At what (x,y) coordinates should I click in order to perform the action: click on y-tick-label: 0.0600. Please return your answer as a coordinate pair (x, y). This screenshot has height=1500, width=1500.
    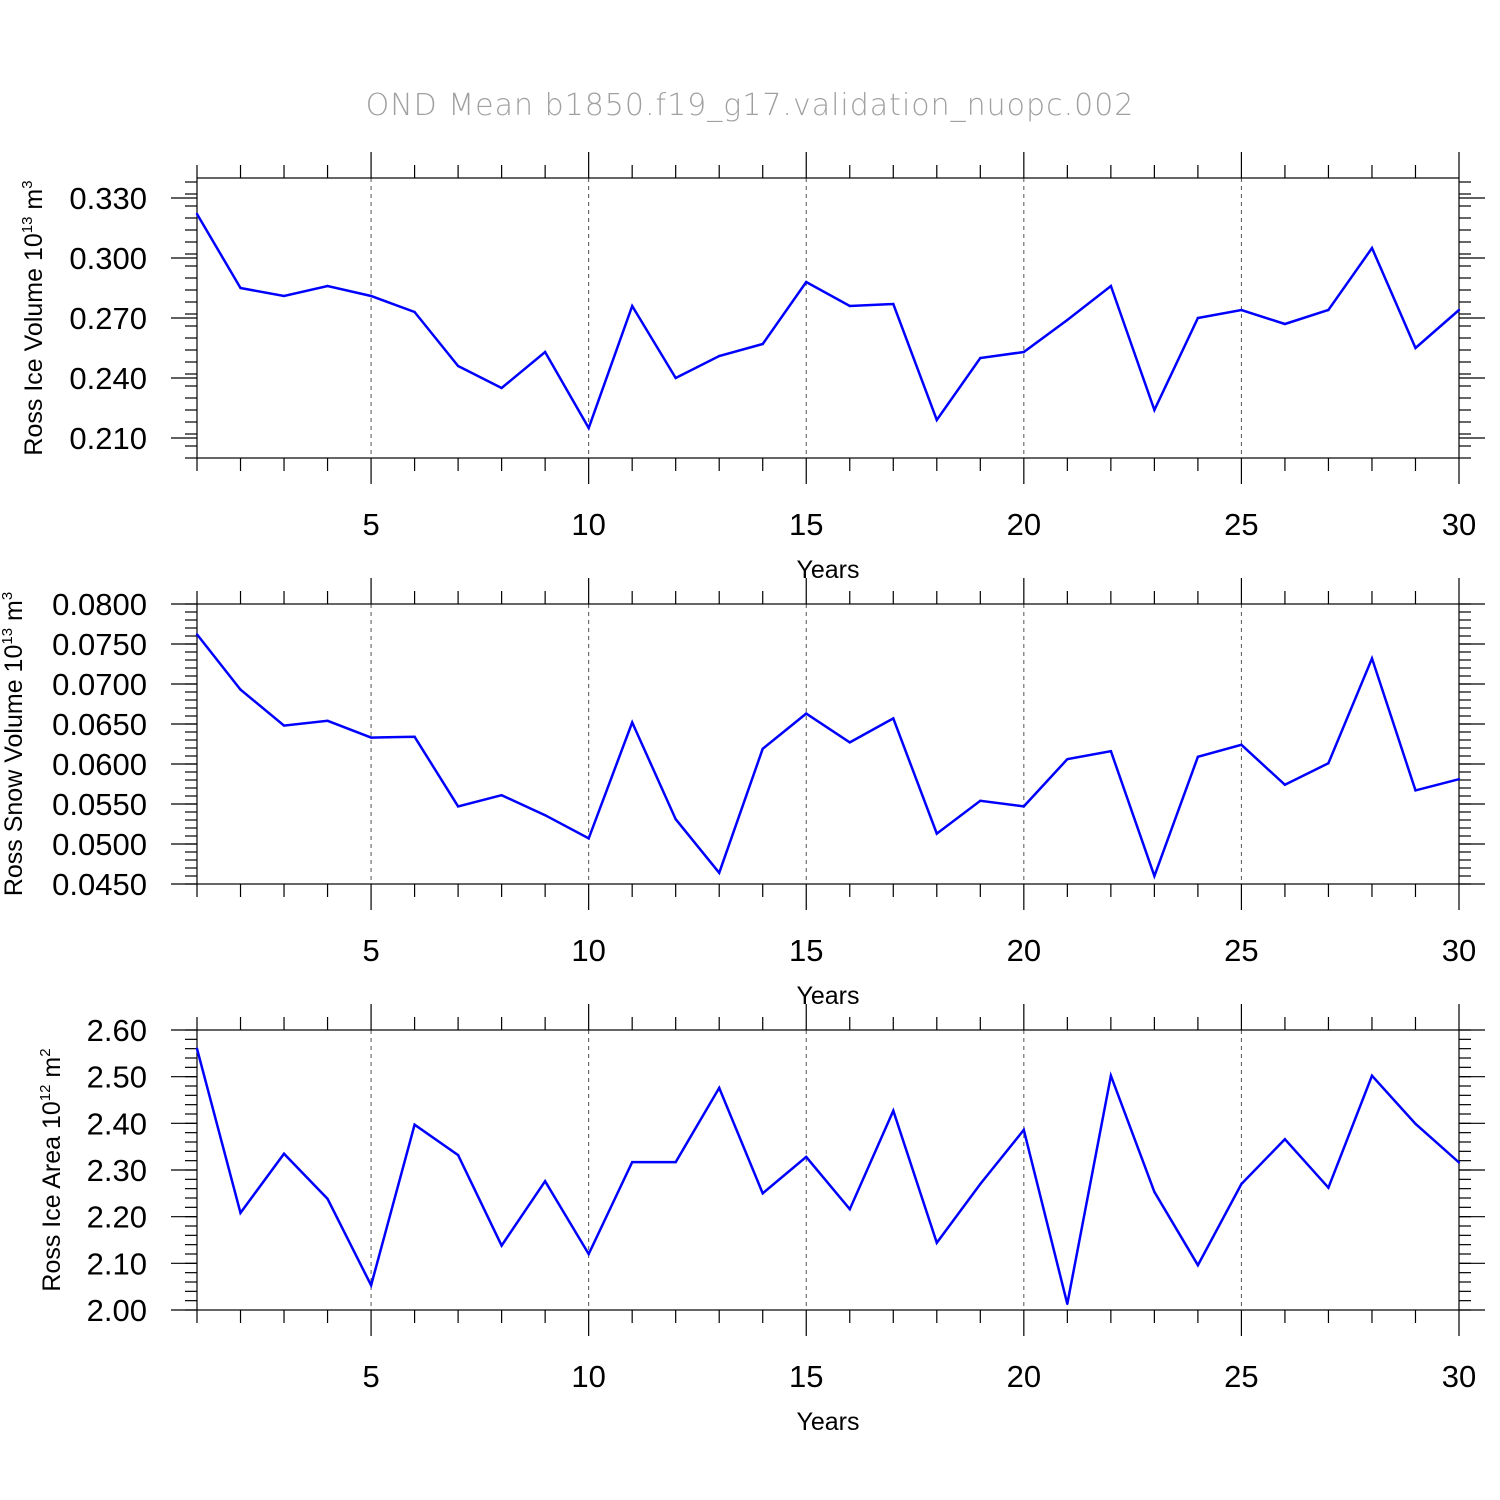
    Looking at the image, I should click on (99, 764).